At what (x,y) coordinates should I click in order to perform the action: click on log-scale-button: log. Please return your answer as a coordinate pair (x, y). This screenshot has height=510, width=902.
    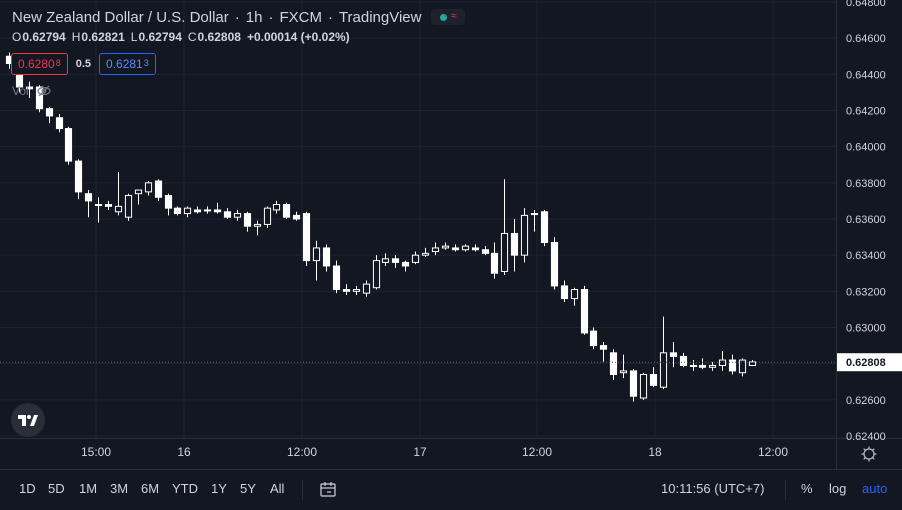
    Looking at the image, I should click on (838, 488).